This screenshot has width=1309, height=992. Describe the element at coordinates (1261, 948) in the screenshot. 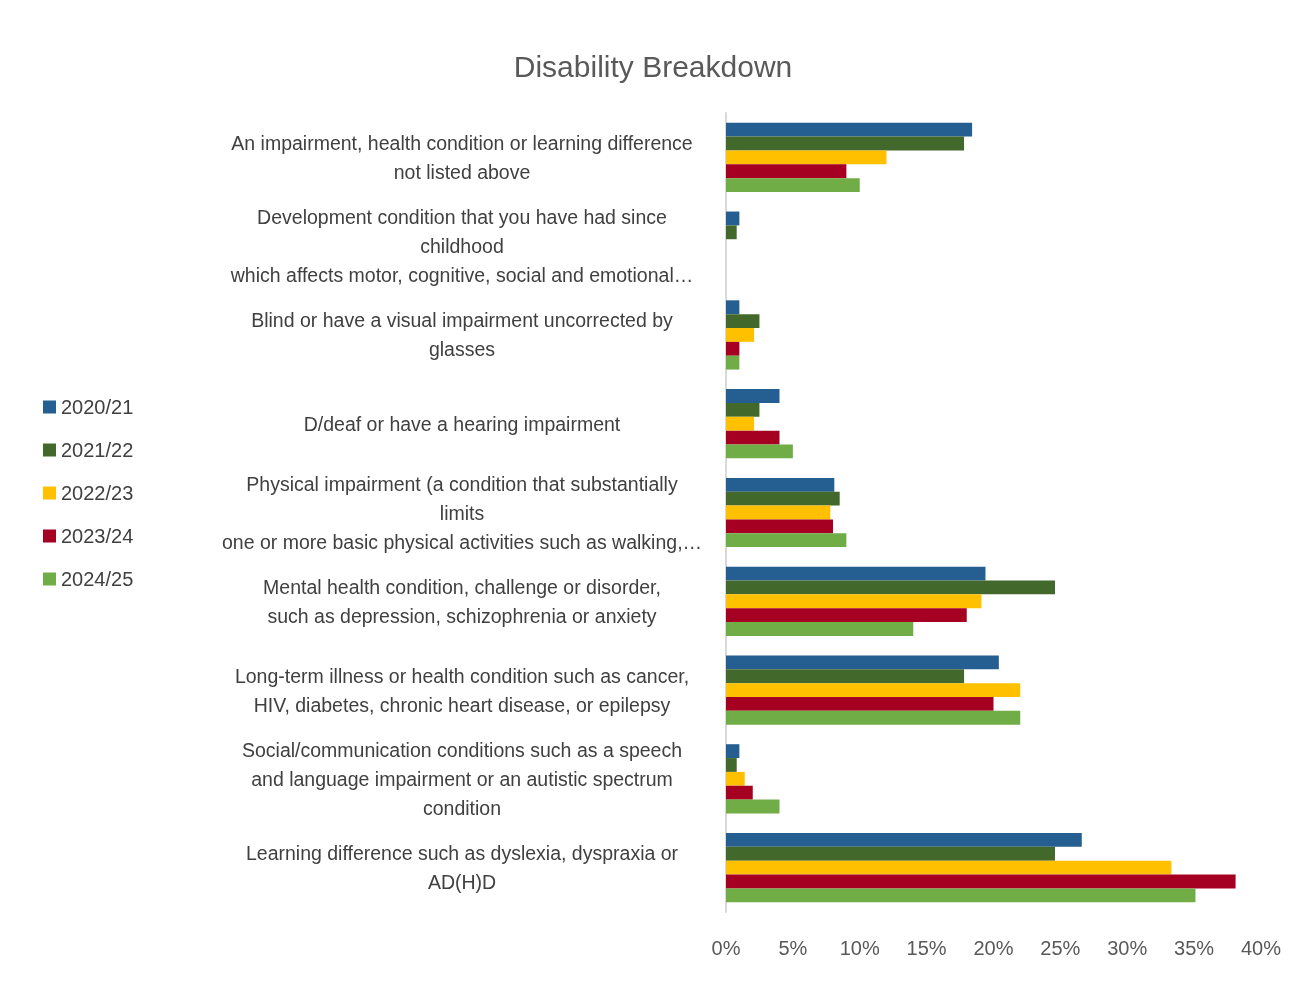

I see `x-tick-label: 40%` at that location.